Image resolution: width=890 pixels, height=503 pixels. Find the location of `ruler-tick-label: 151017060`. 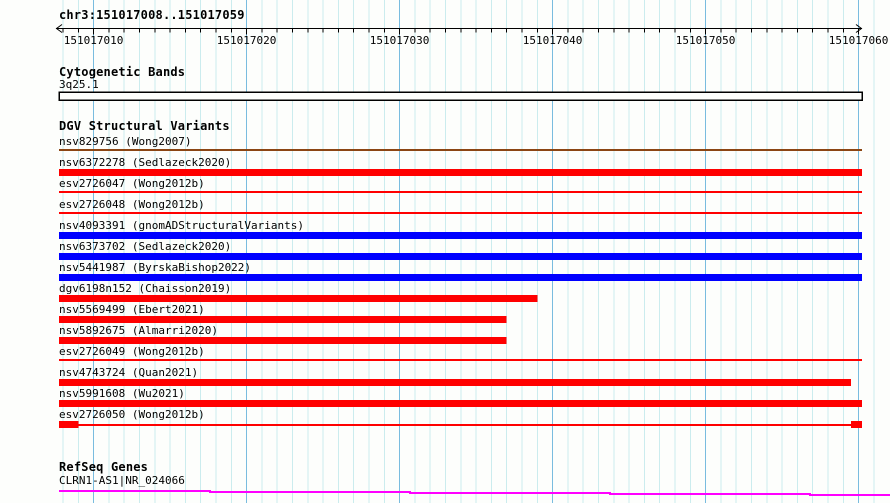

ruler-tick-label: 151017060 is located at coordinates (858, 40).